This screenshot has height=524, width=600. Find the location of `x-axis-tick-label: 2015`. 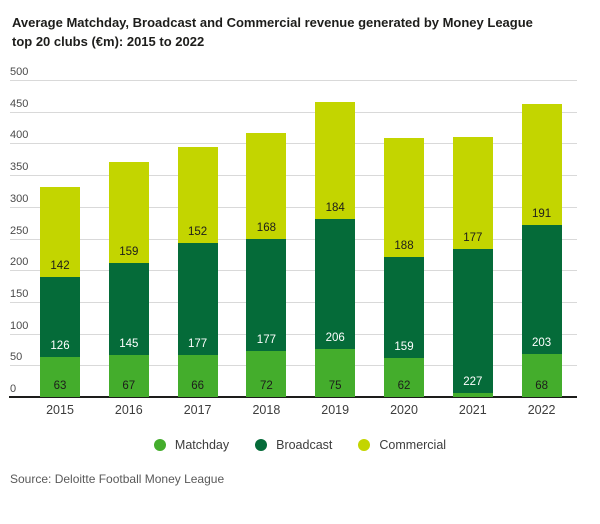

x-axis-tick-label: 2015 is located at coordinates (60, 410).